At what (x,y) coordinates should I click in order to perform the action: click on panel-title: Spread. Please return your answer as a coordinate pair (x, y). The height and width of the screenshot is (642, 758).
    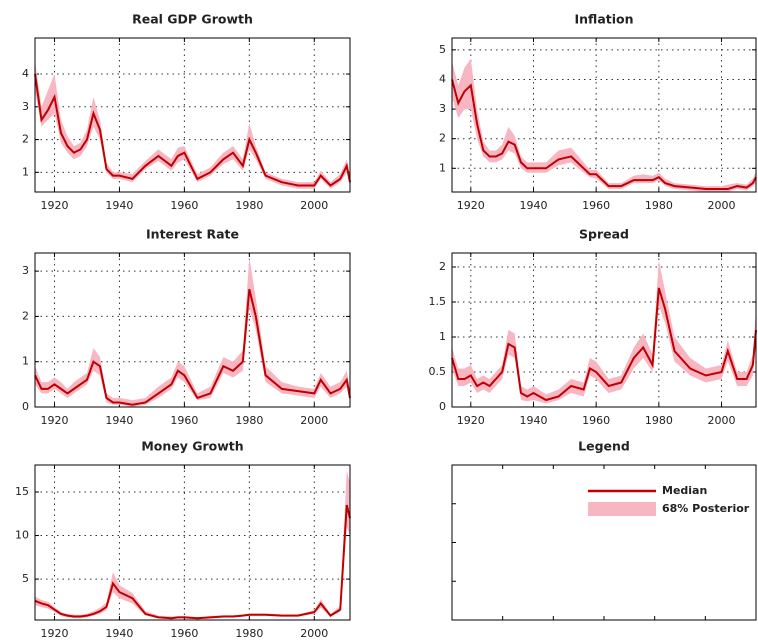
    Looking at the image, I should click on (604, 234).